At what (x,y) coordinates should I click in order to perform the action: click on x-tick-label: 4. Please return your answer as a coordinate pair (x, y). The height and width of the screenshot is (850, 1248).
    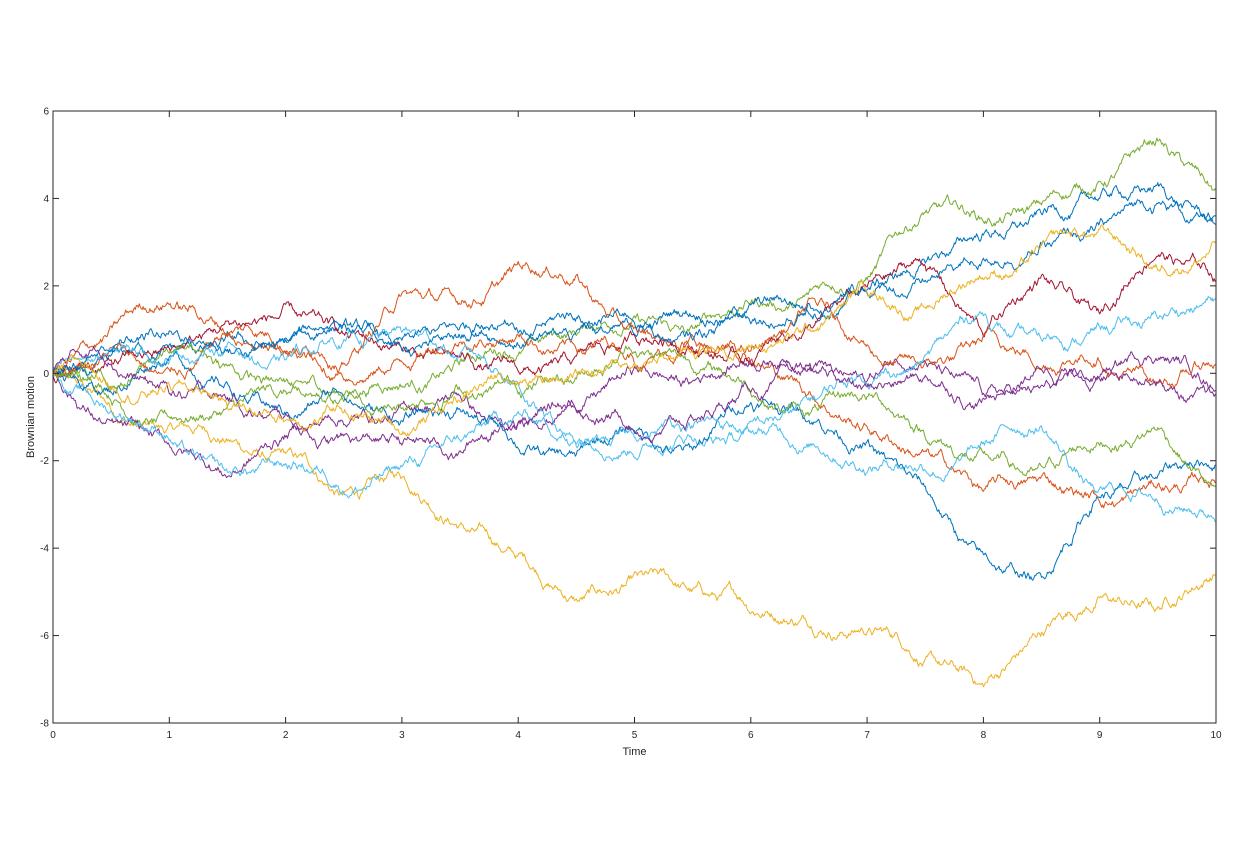
    Looking at the image, I should click on (518, 735).